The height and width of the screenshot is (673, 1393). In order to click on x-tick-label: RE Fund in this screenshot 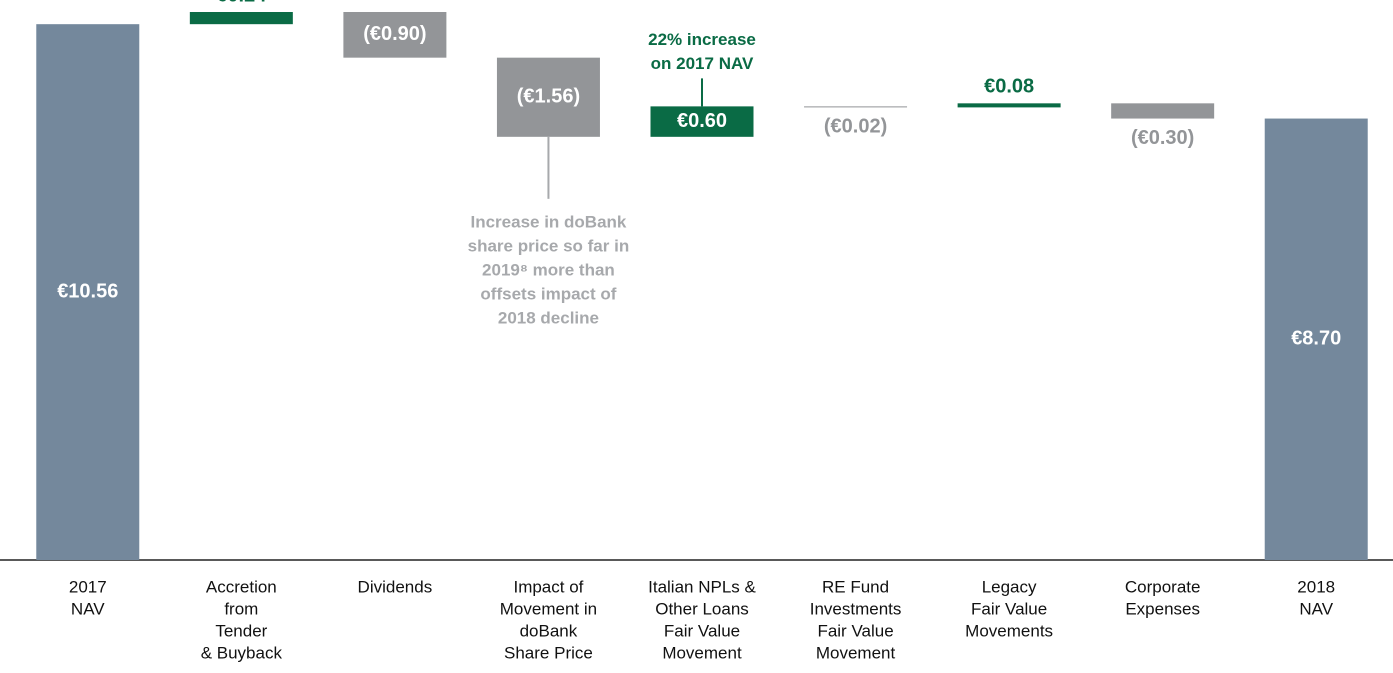, I will do `click(855, 586)`.